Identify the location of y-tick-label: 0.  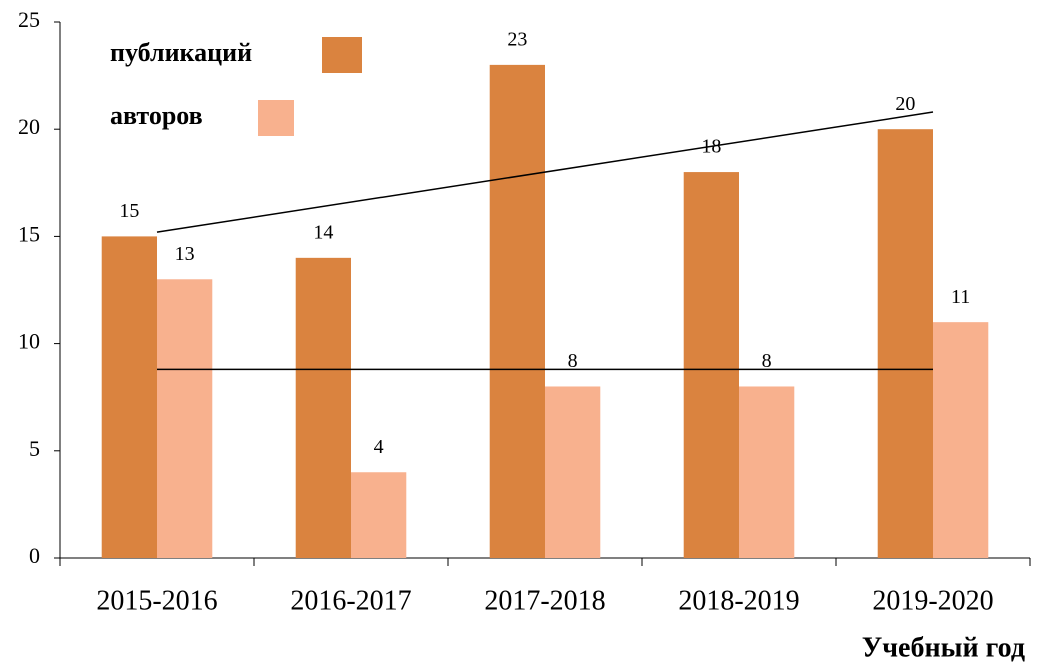
(34, 555).